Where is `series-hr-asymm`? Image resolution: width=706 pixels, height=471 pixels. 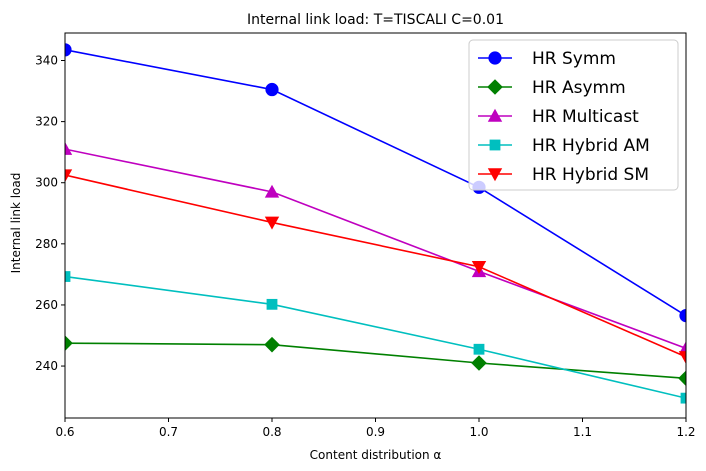 series-hr-asymm is located at coordinates (375, 361).